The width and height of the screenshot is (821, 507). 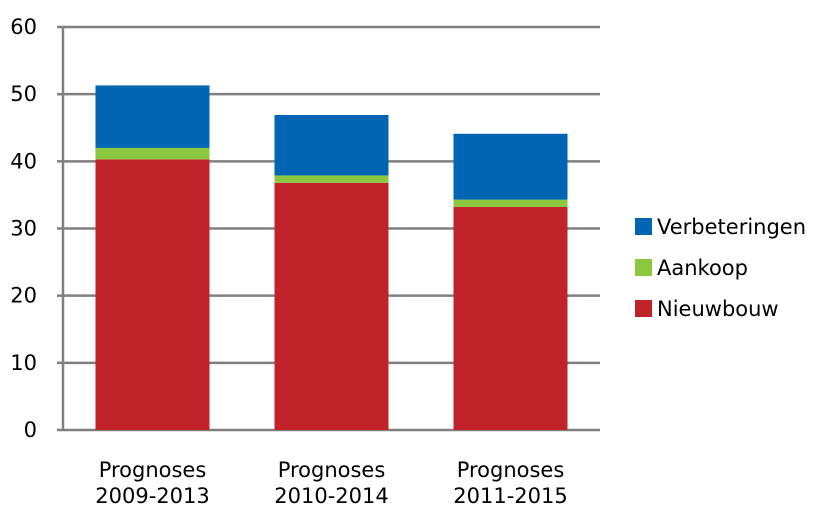 What do you see at coordinates (23, 161) in the screenshot?
I see `y-tick-label: 40` at bounding box center [23, 161].